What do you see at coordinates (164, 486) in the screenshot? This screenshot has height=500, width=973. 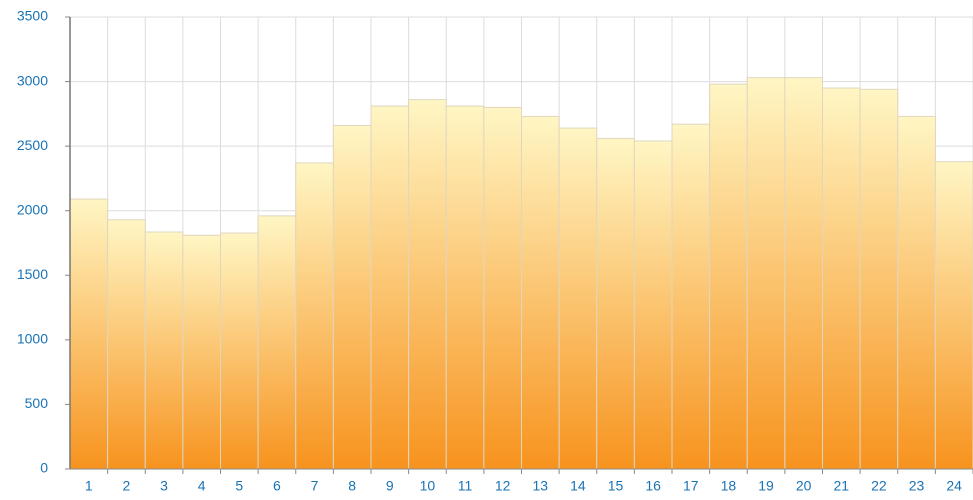 I see `x-tick-label: 3` at bounding box center [164, 486].